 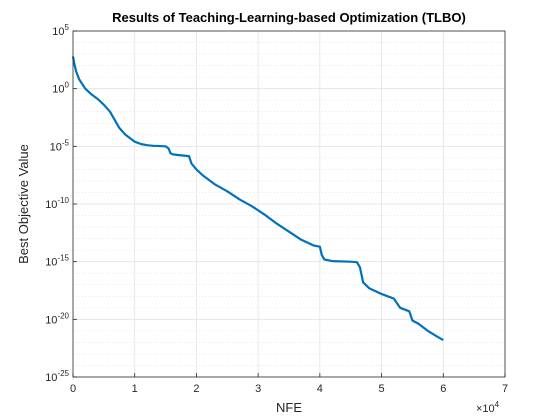 I want to click on x-tick-label: 6, so click(x=443, y=389).